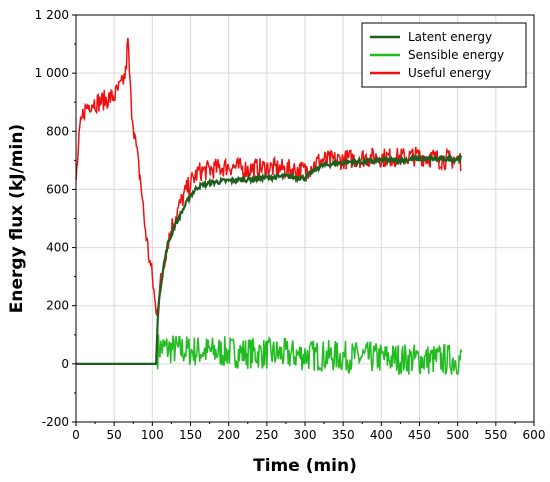  I want to click on y-tick-label: 1 200, so click(52, 15).